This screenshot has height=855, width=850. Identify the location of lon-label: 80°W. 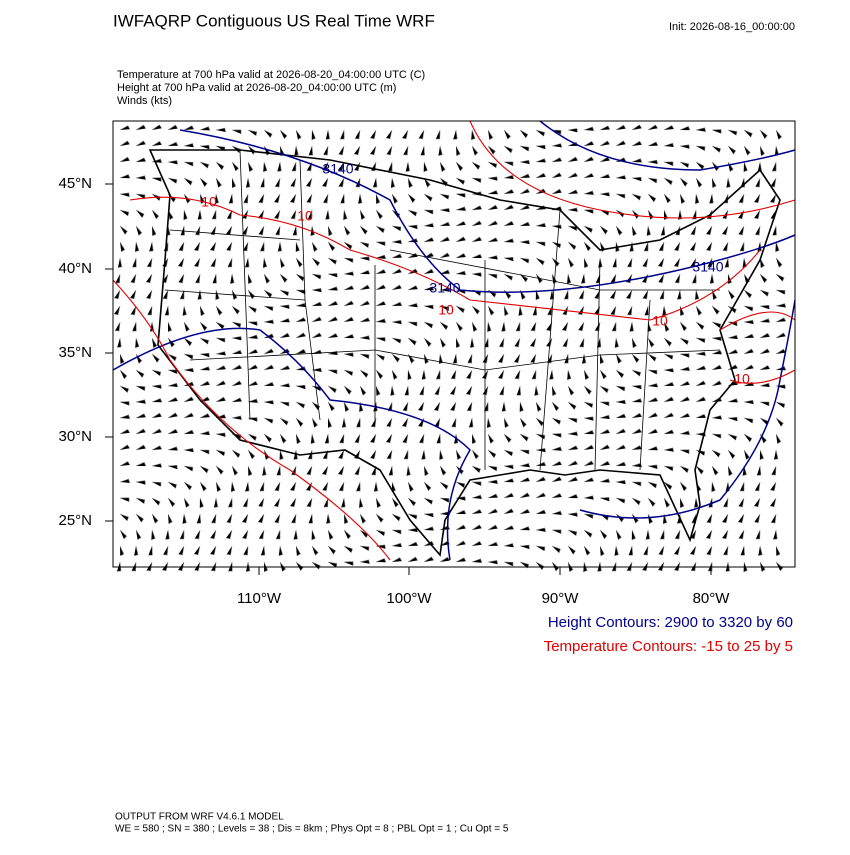
(712, 598).